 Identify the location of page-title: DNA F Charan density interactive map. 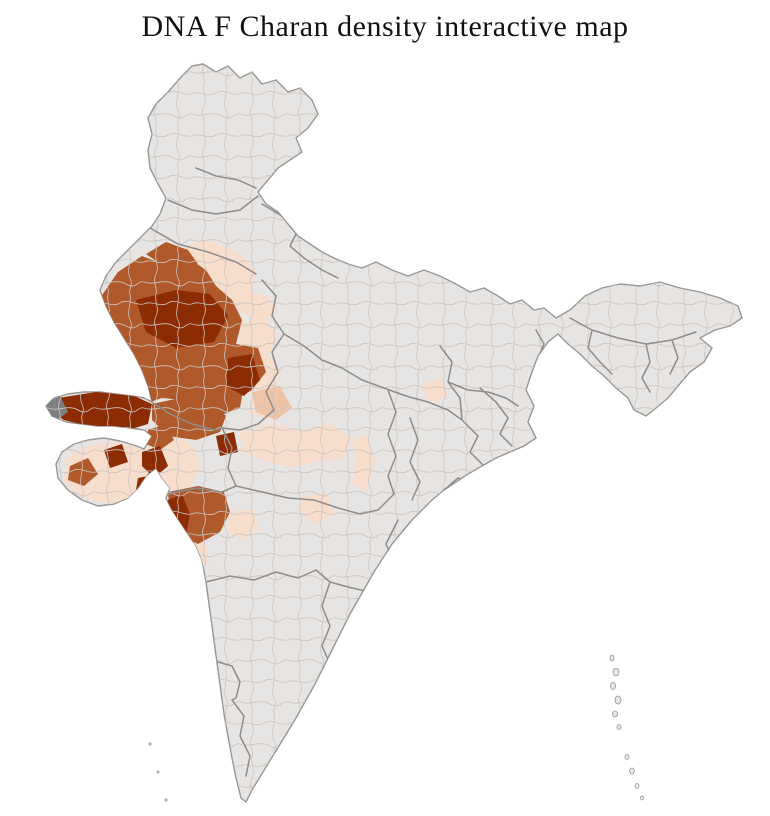
(385, 26).